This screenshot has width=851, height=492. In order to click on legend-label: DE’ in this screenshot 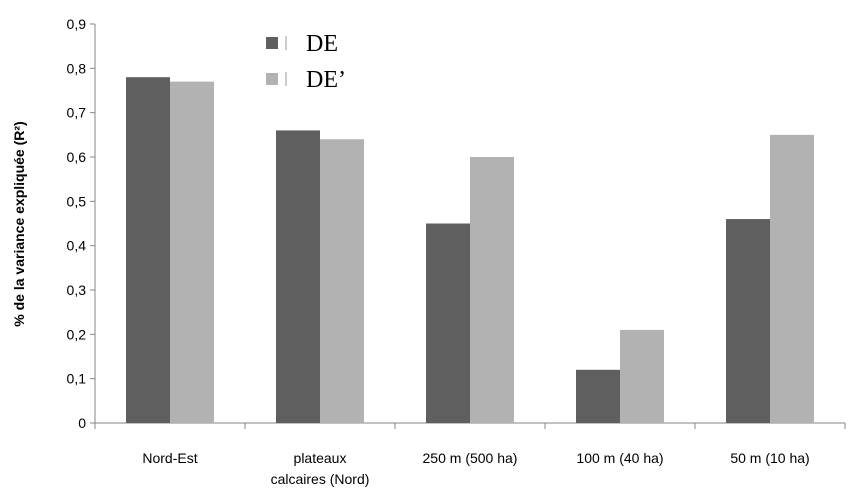, I will do `click(326, 80)`.